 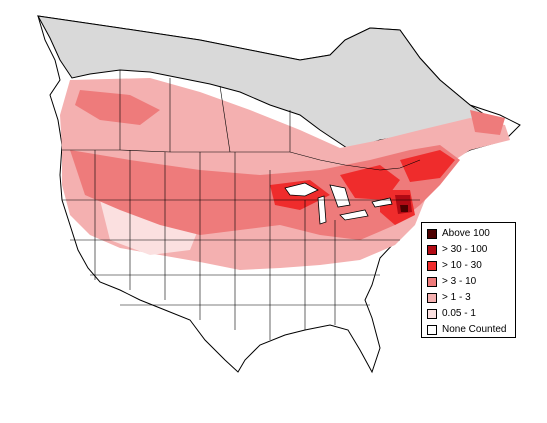 I want to click on legend-item-0-05-1: 0.05 - 1, so click(x=451, y=313).